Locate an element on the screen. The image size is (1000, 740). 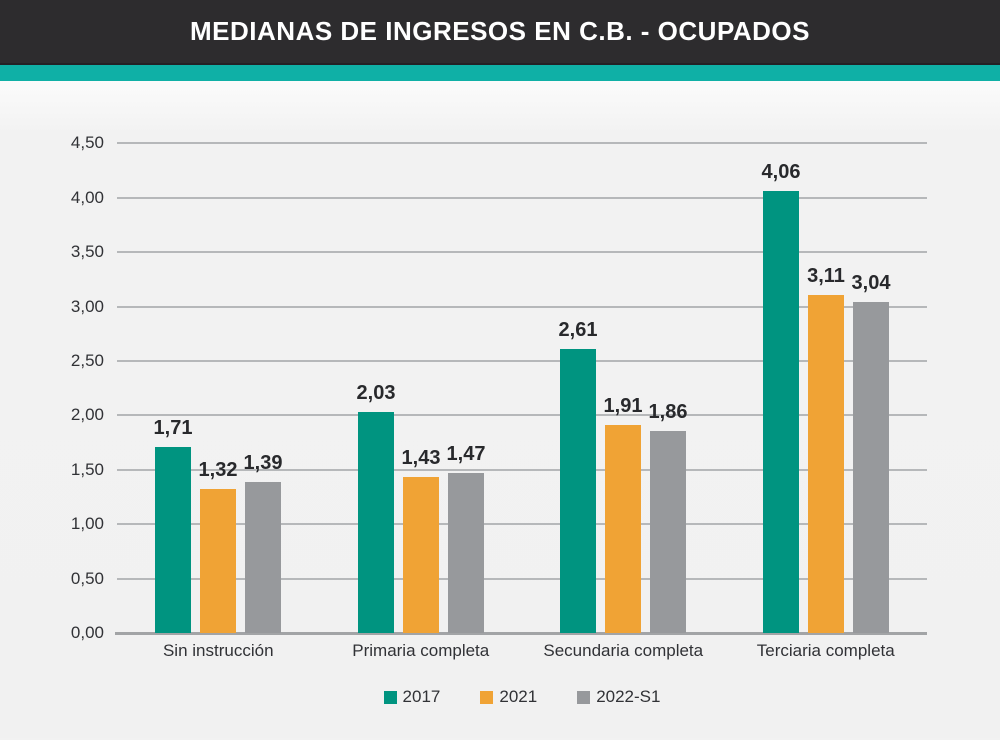
x-axis-category-label: Secundaria completa is located at coordinates (623, 650).